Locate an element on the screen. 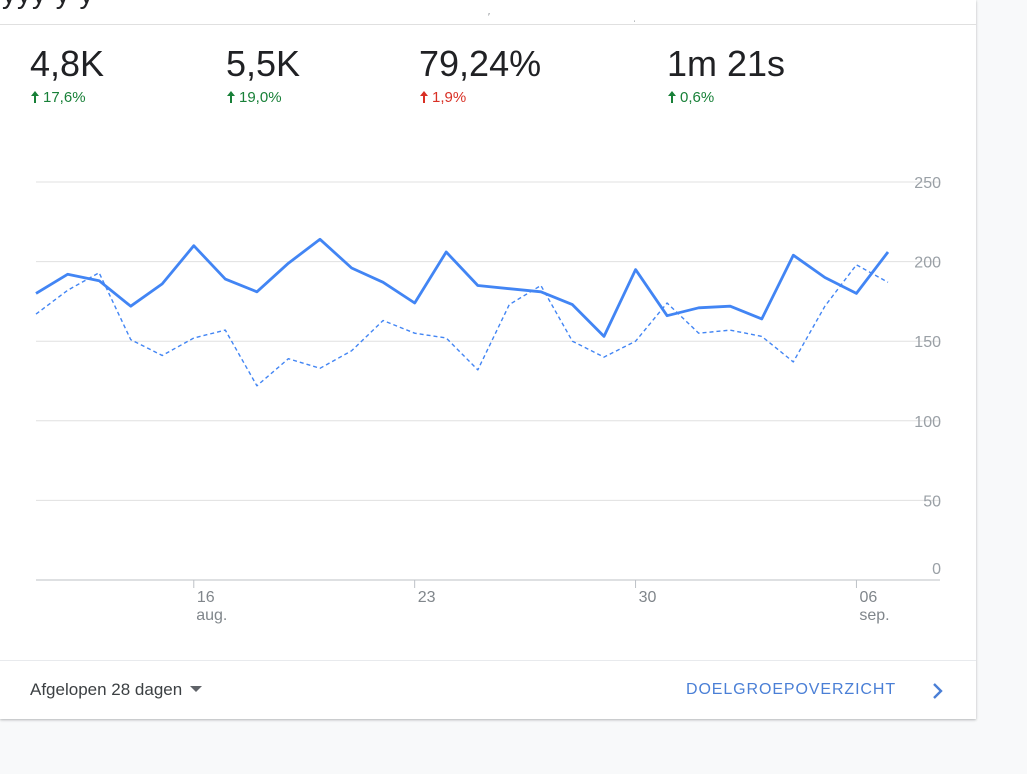  cropped-header-marks: ′ ˌ is located at coordinates (597, 17).